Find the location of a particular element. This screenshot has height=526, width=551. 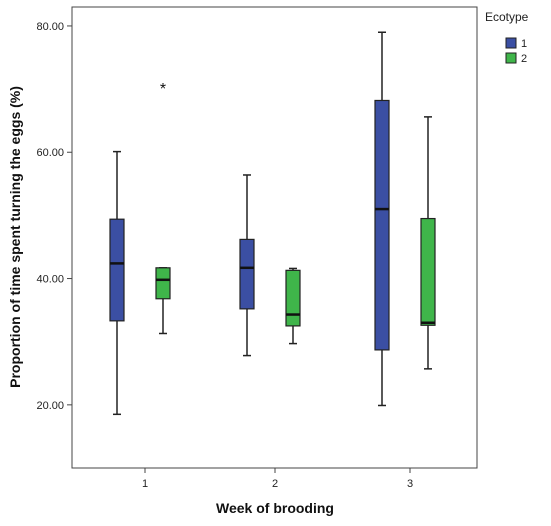

legend-label-2: 2 is located at coordinates (524, 59).